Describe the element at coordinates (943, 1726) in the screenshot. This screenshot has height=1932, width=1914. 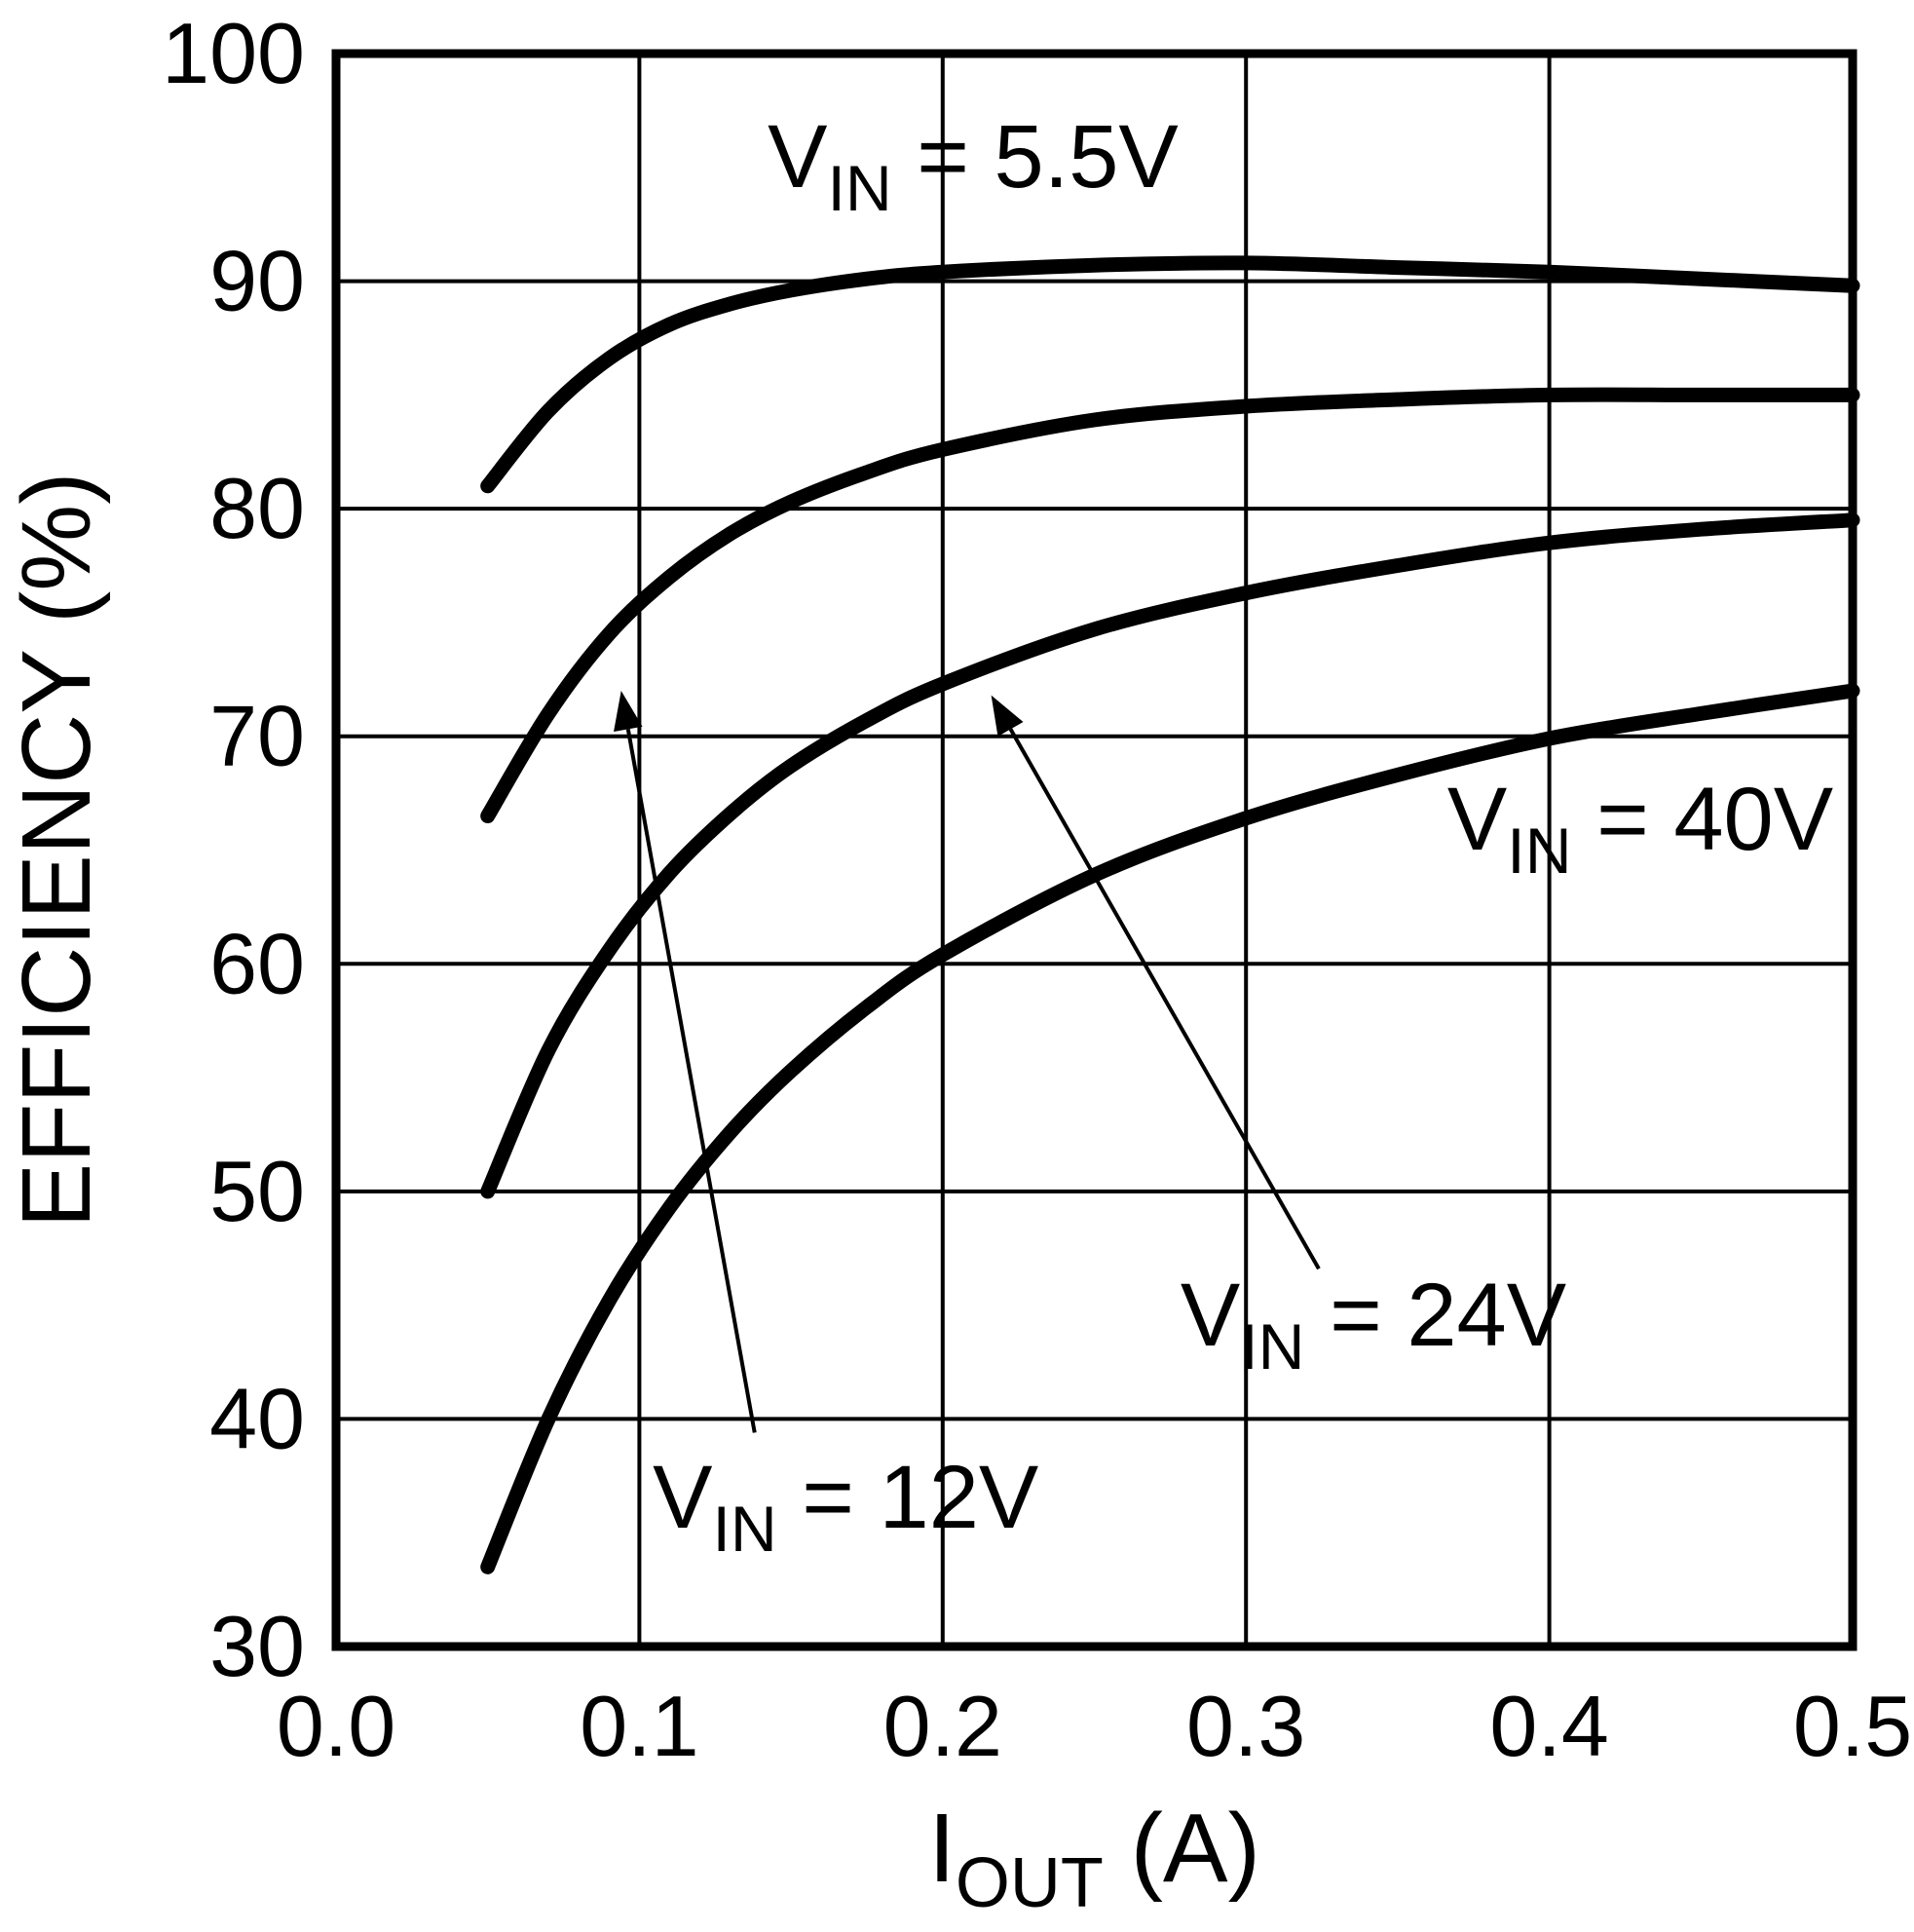
I see `x-tick-label: 0.2` at that location.